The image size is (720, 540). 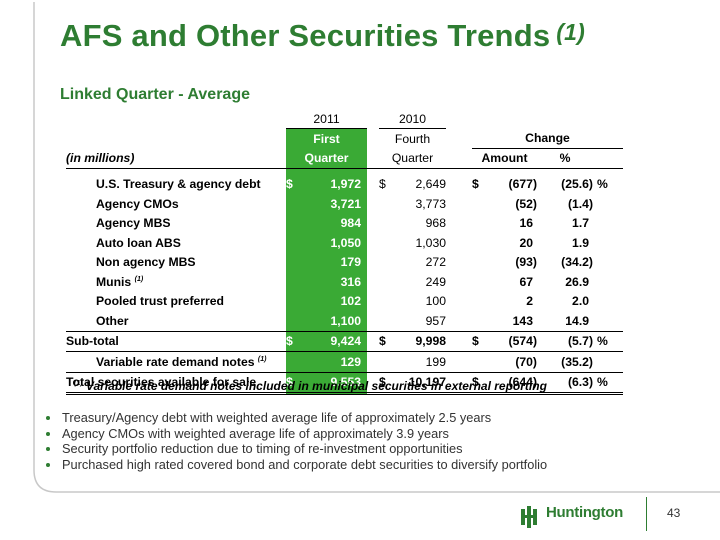 I want to click on subtotal-q4-sign: $, so click(x=386, y=341).